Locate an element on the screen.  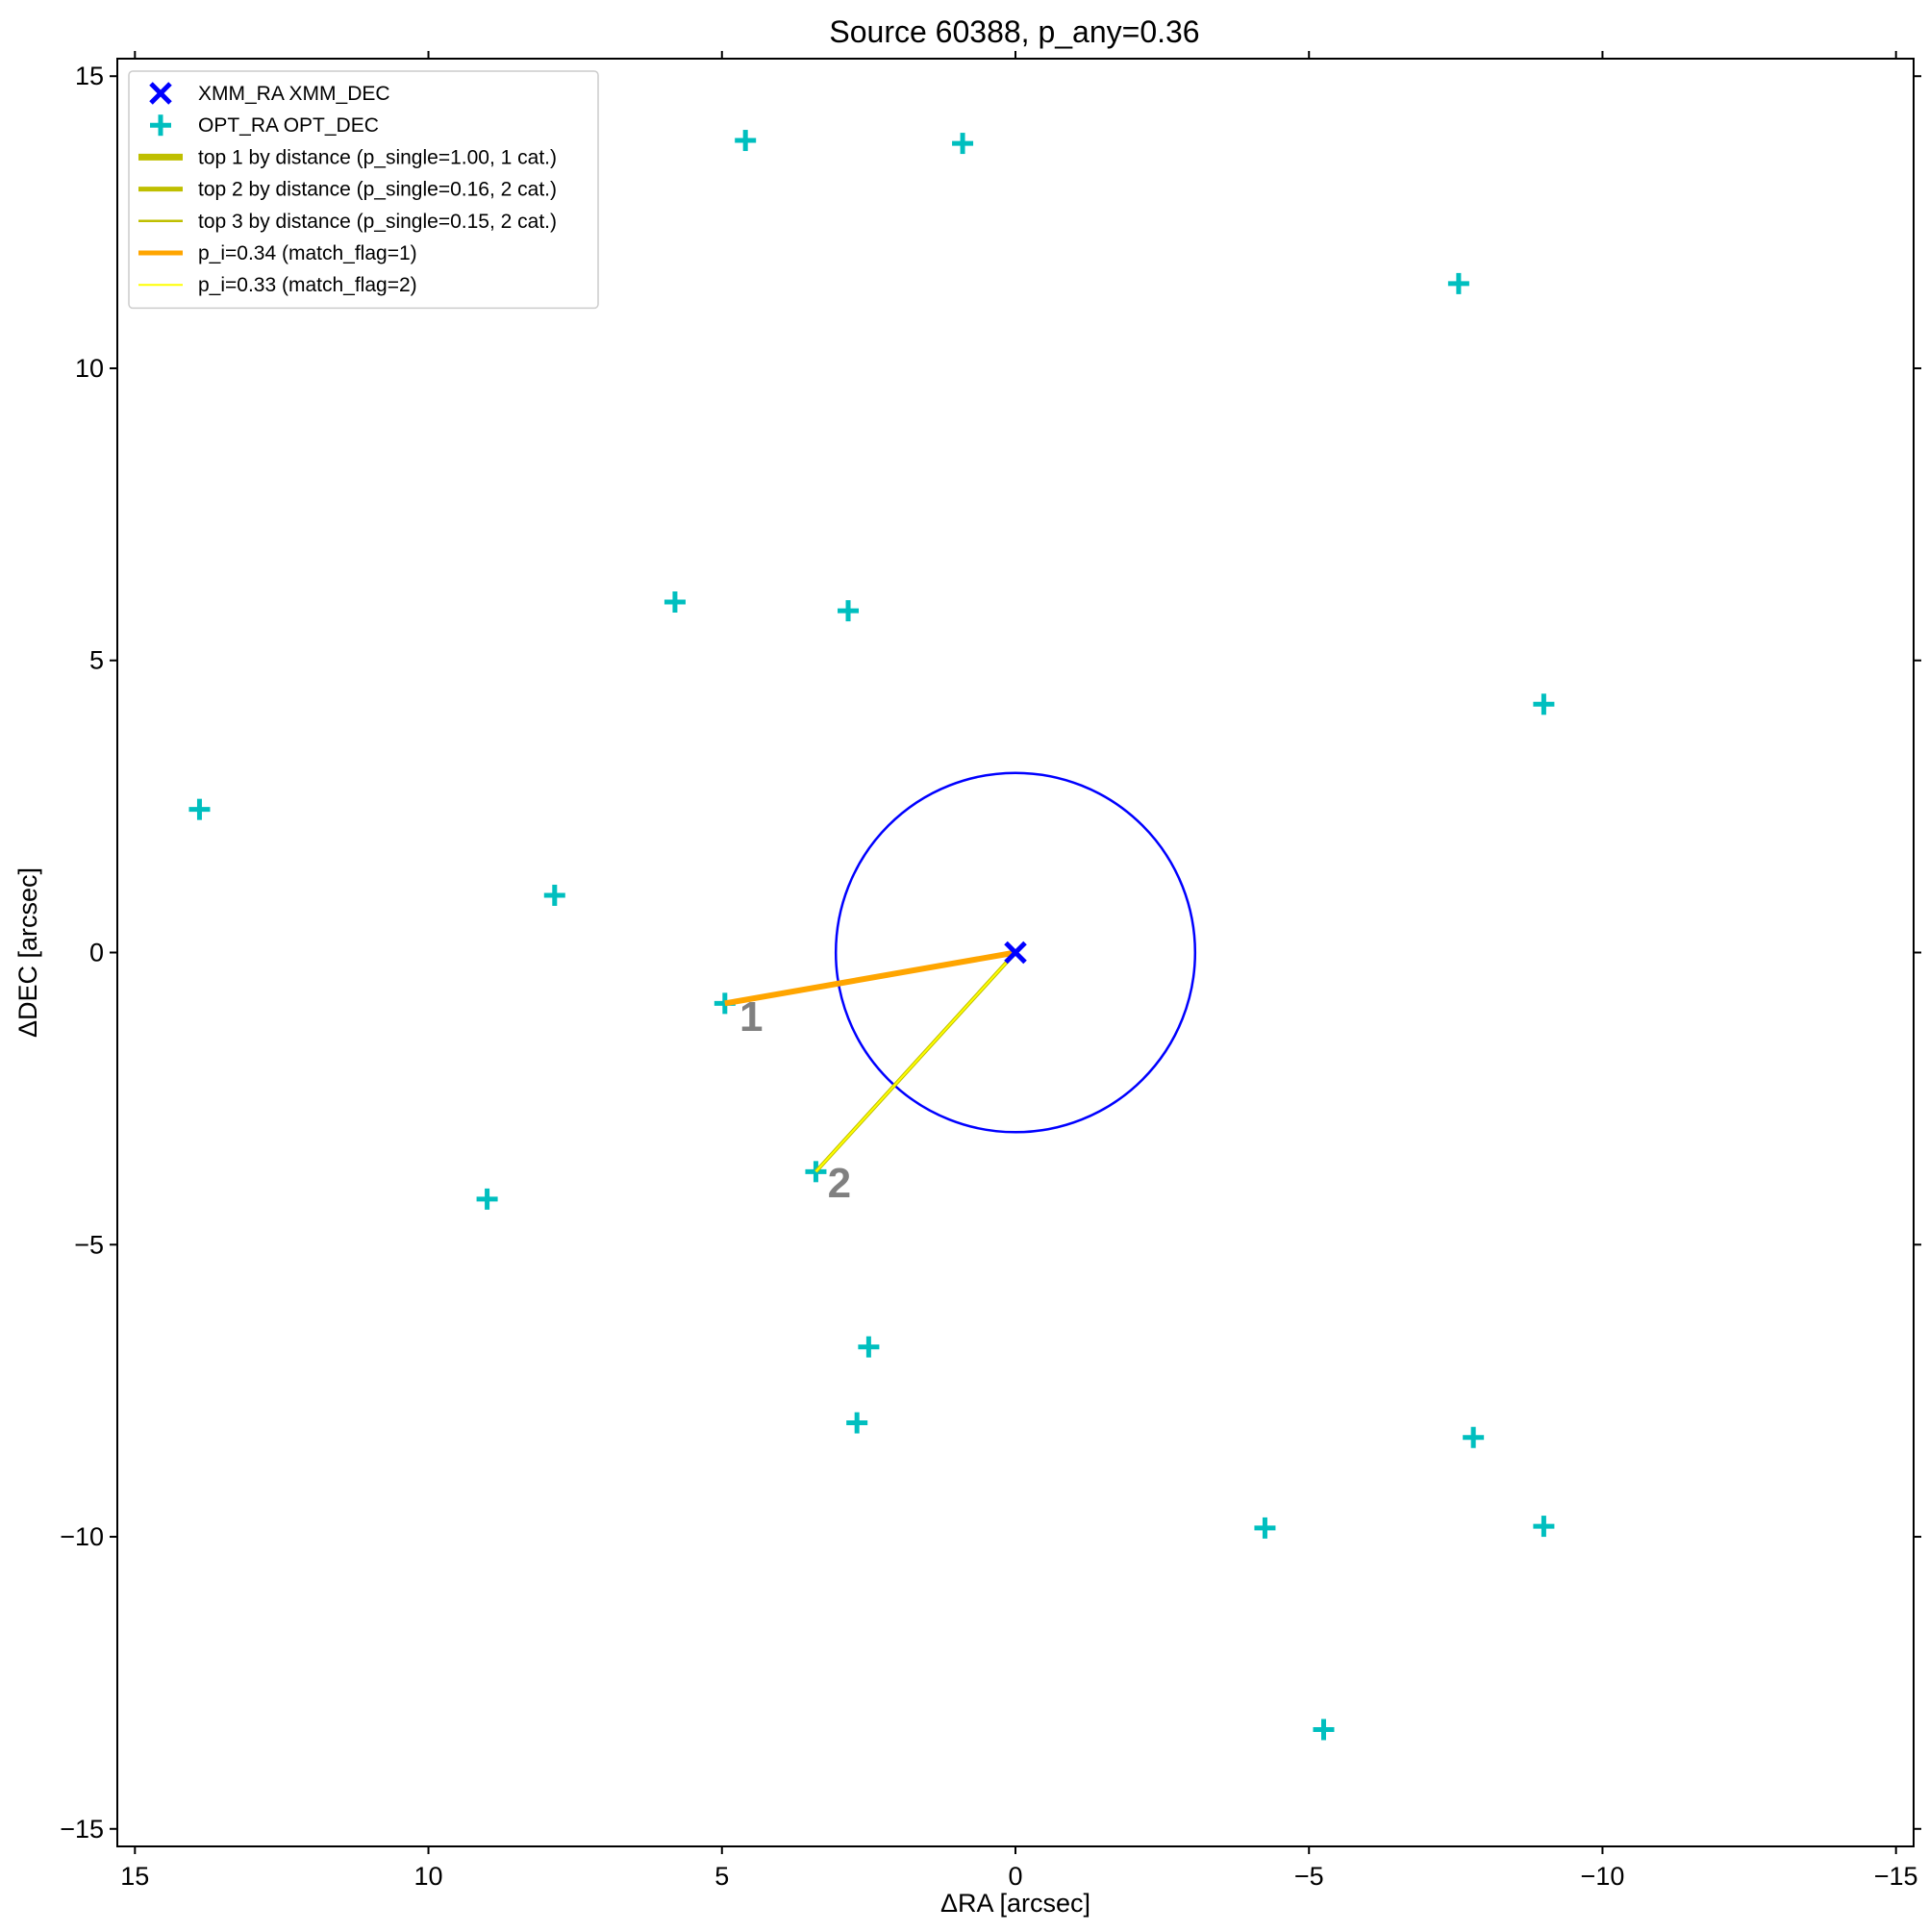
legend-label: OPT_RA OPT_DEC is located at coordinates (288, 125).